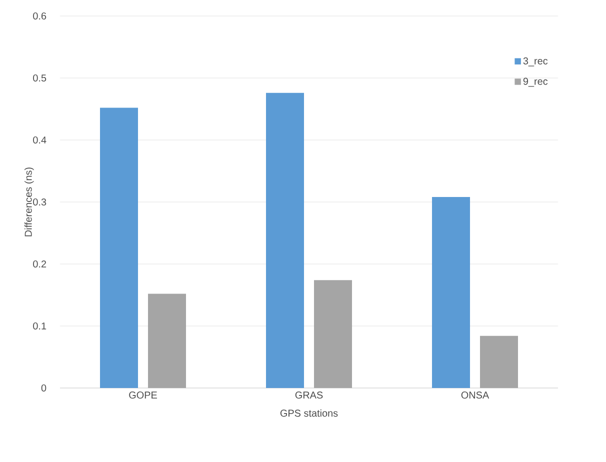 The image size is (606, 462). Describe the element at coordinates (39, 140) in the screenshot. I see `y-tick-label: 0.4` at that location.